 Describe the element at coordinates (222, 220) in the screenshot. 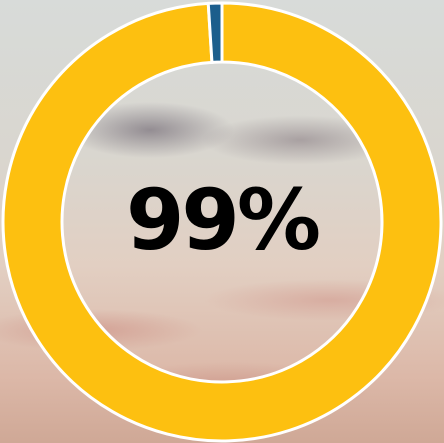

I see `center-label: 99%` at that location.